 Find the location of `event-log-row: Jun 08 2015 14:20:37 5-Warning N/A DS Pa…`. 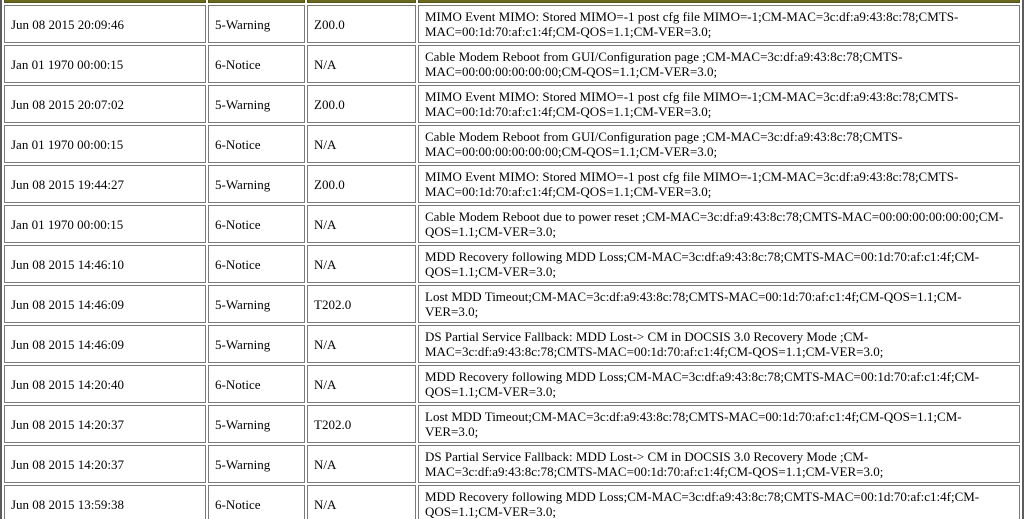

event-log-row: Jun 08 2015 14:20:37 5-Warning N/A DS Pa… is located at coordinates (512, 464).